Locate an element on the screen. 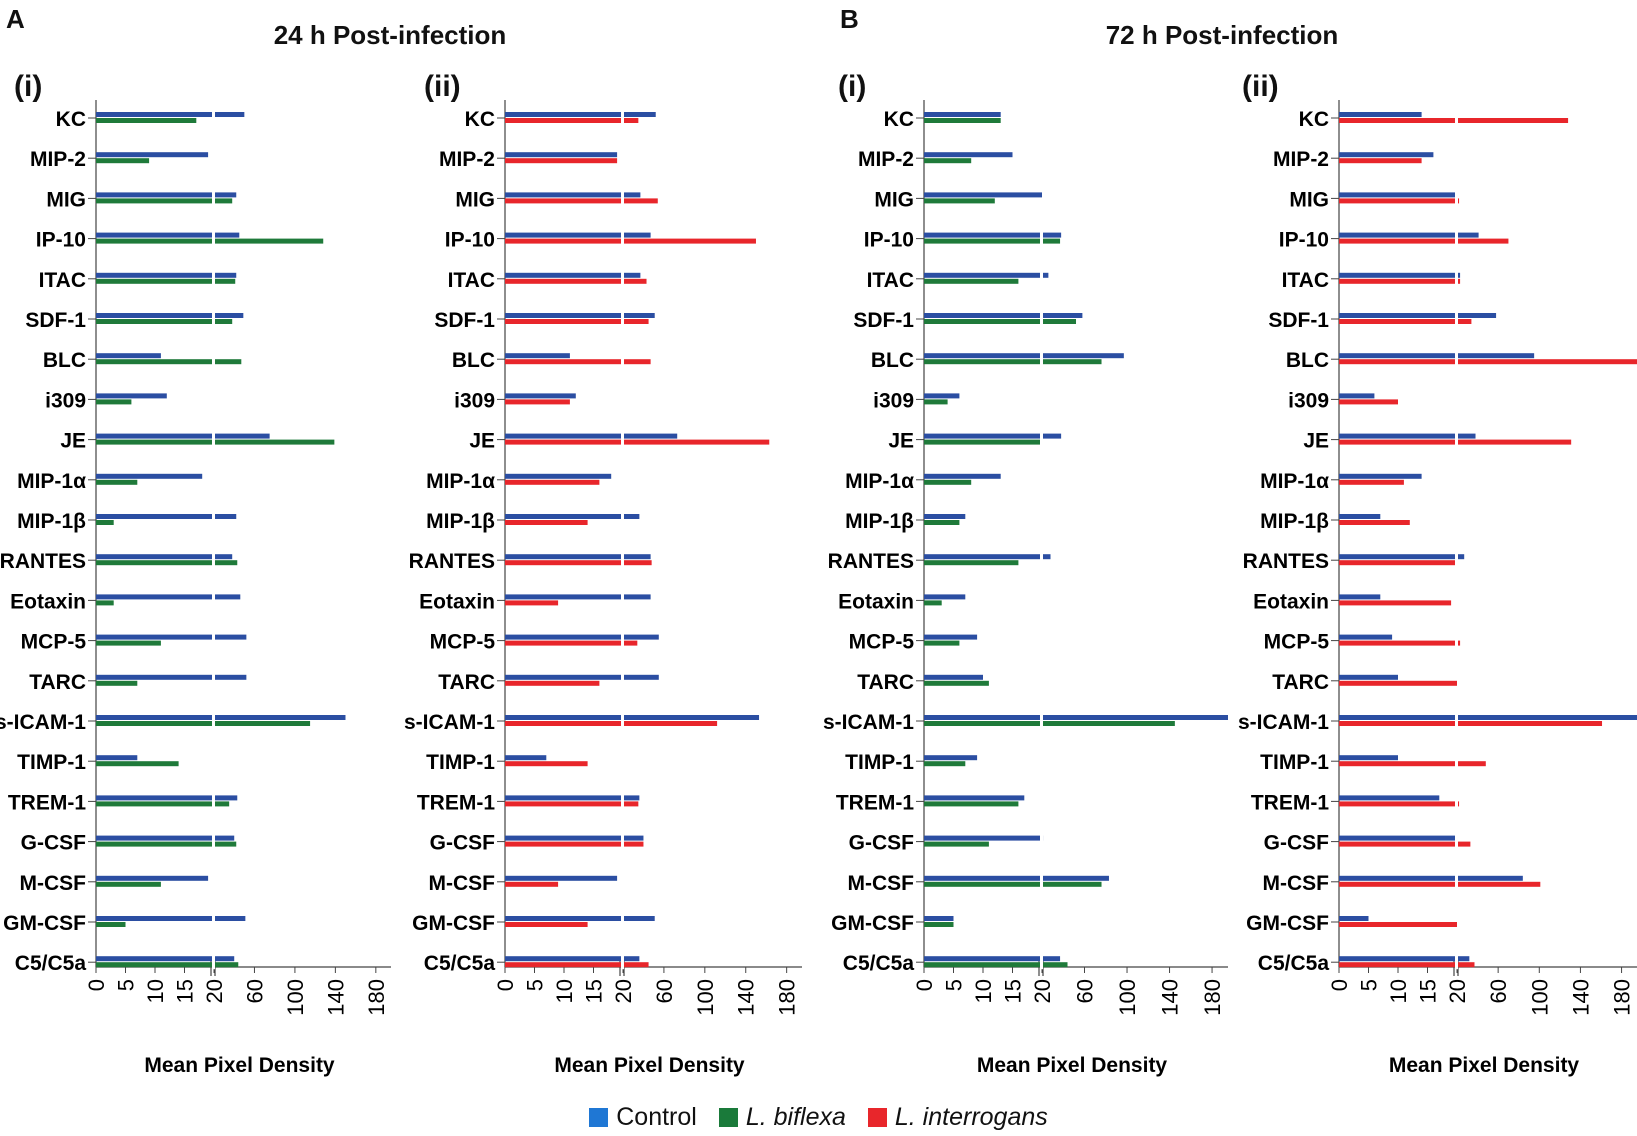 Image resolution: width=1637 pixels, height=1136 pixels. panel-title-a: 24 h Post-infection is located at coordinates (390, 35).